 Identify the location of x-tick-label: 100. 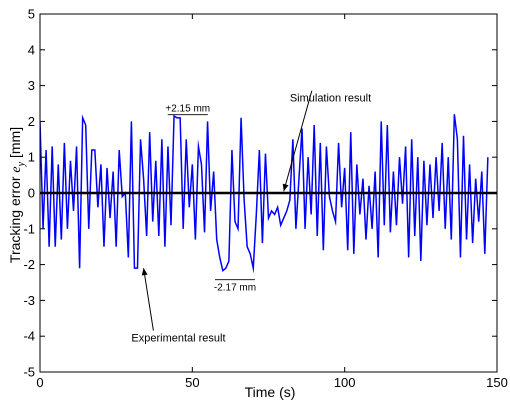
(345, 382).